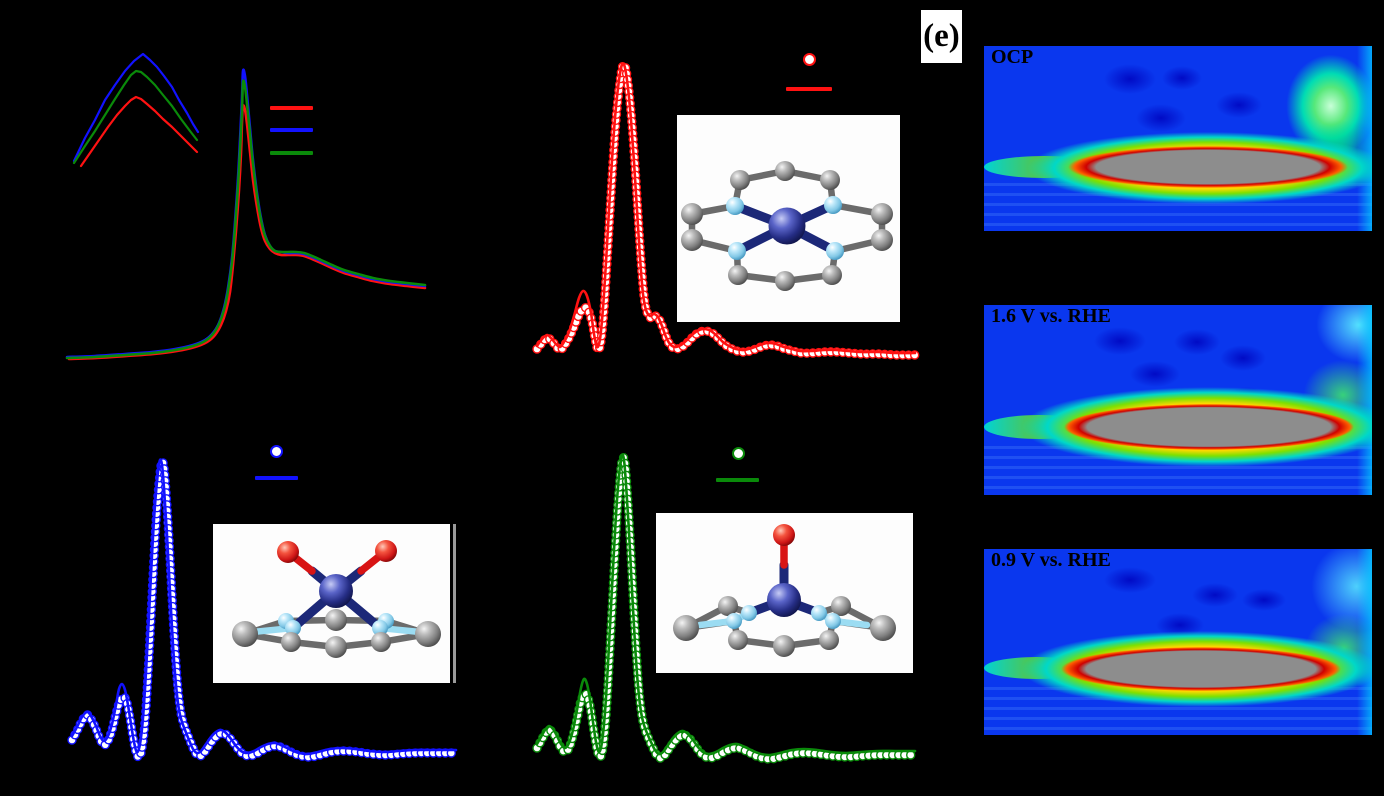  Describe the element at coordinates (1178, 400) in the screenshot. I see `wavelet-map-1p6v: 1.6 V vs. RHE` at that location.